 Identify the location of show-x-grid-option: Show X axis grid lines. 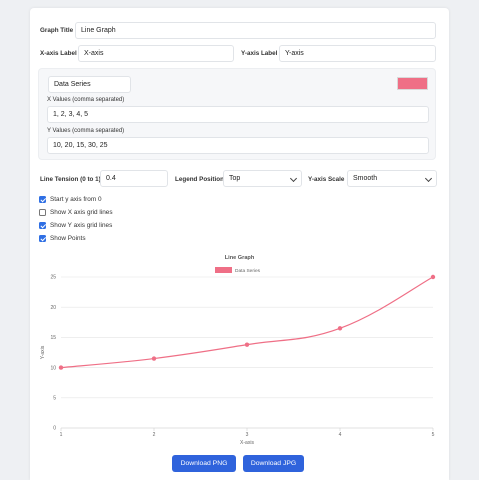
(76, 212).